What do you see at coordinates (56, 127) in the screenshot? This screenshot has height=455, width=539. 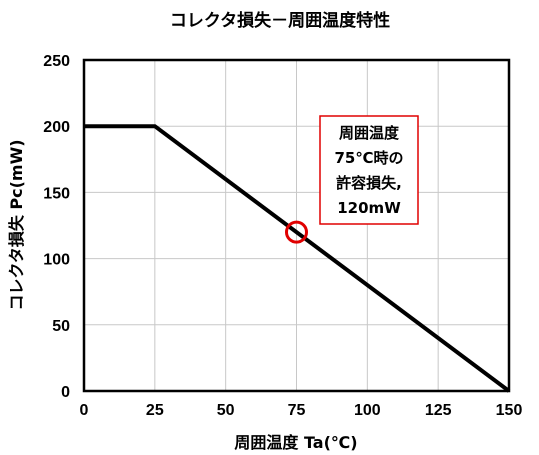 I see `y-tick-label: 200` at bounding box center [56, 127].